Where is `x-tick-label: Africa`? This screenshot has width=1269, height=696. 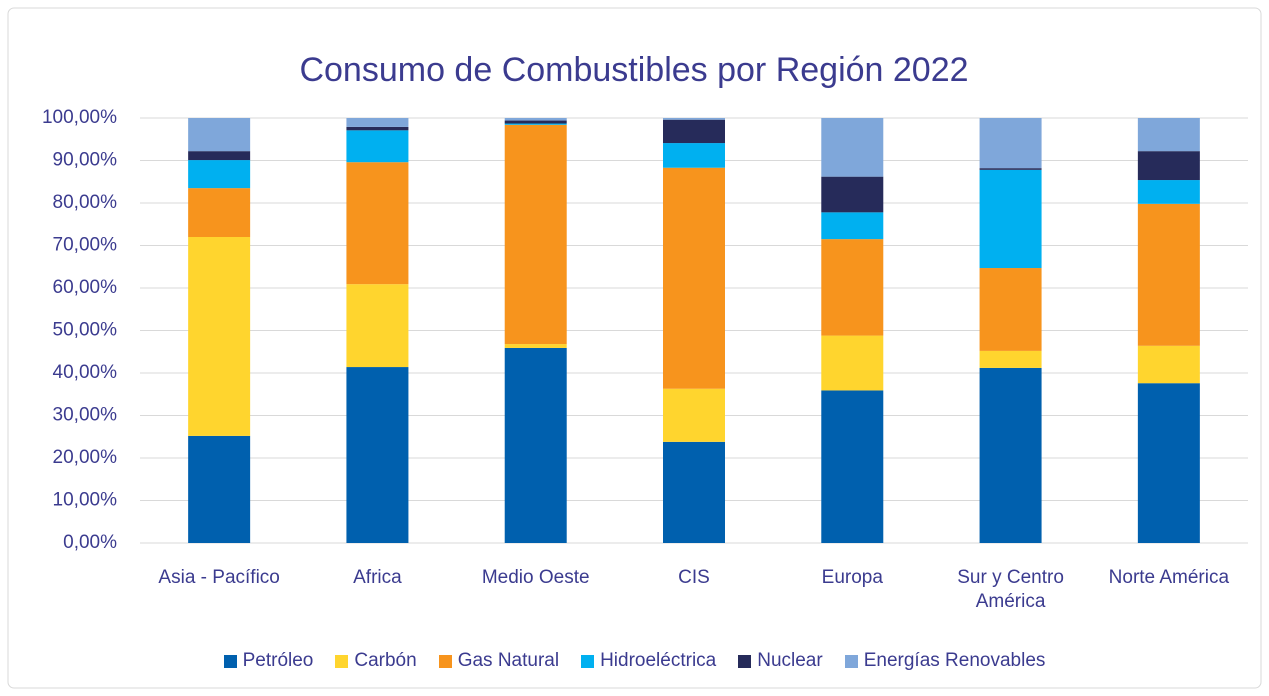
x-tick-label: Africa is located at coordinates (377, 577).